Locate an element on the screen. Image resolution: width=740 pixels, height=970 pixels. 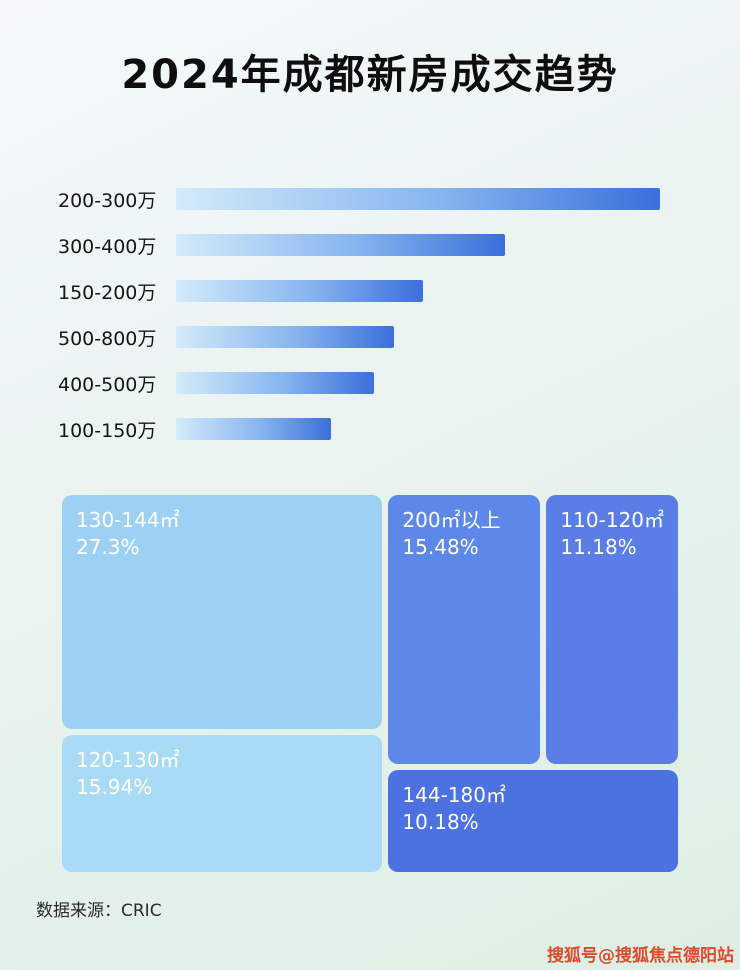
treemap-block-label: 144-180㎡ is located at coordinates (454, 795).